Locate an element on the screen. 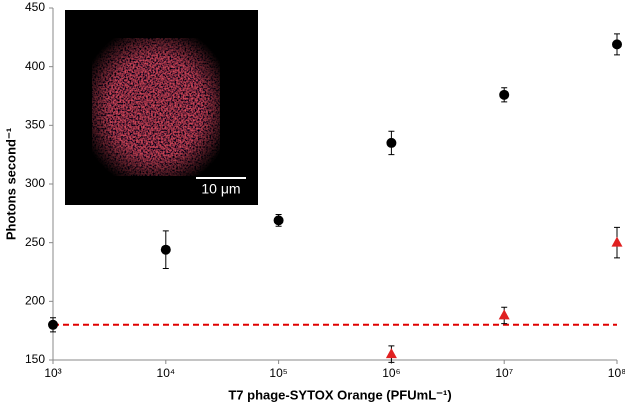 The width and height of the screenshot is (625, 411). x-tick-label: 10⁵ is located at coordinates (278, 373).